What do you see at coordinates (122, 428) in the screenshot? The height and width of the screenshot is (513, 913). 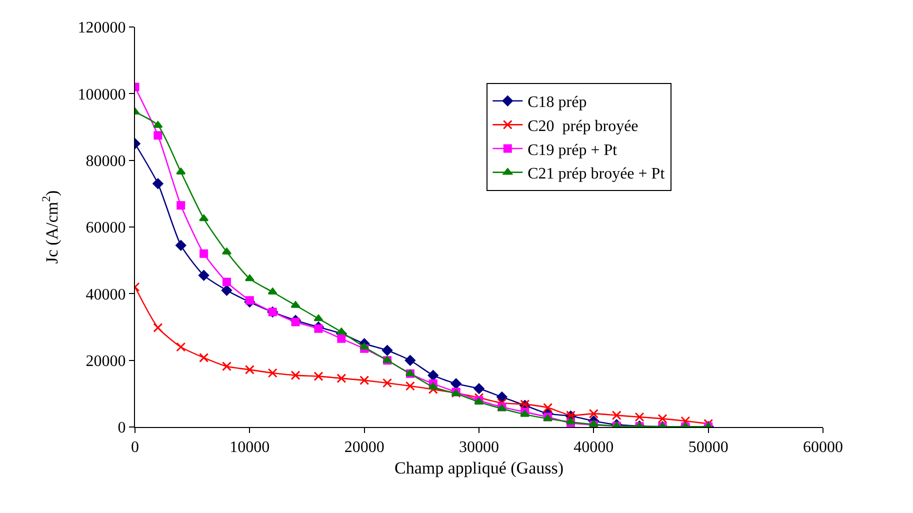 I see `y-tick-label: 0` at bounding box center [122, 428].